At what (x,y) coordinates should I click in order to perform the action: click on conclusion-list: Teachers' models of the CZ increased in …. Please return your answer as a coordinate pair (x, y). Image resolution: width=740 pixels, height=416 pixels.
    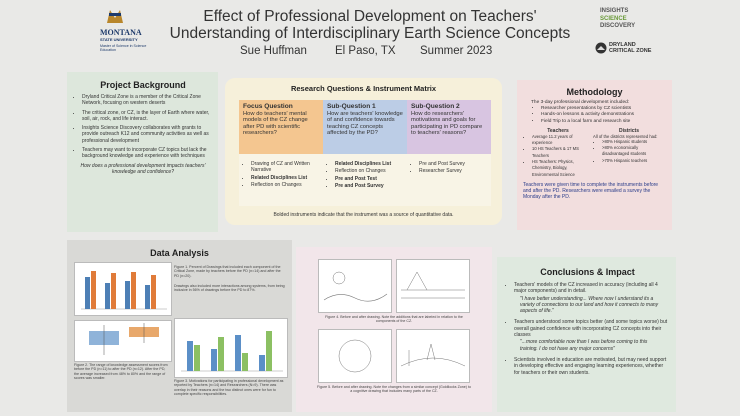
    Looking at the image, I should click on (587, 329).